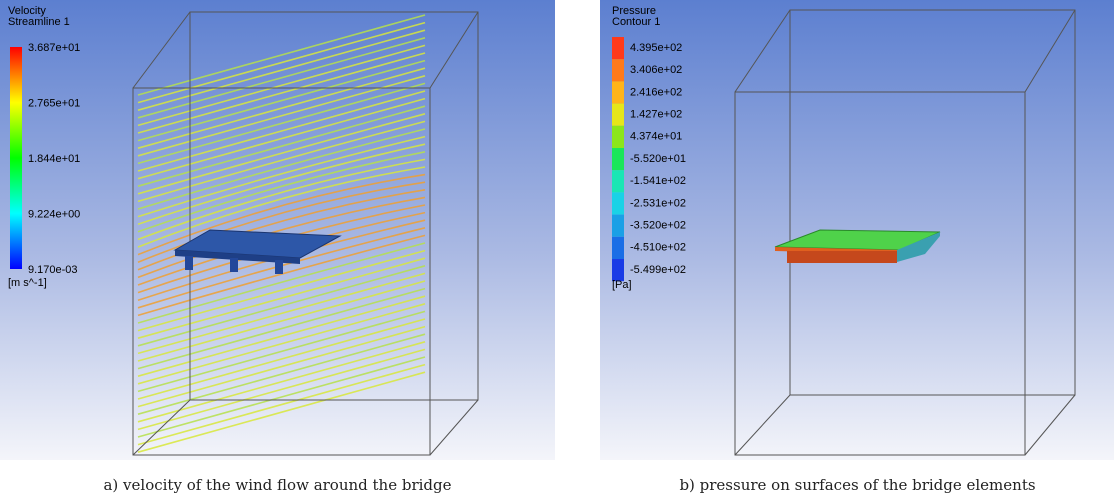 This screenshot has height=503, width=1114. I want to click on colorbar-b, so click(618, 159).